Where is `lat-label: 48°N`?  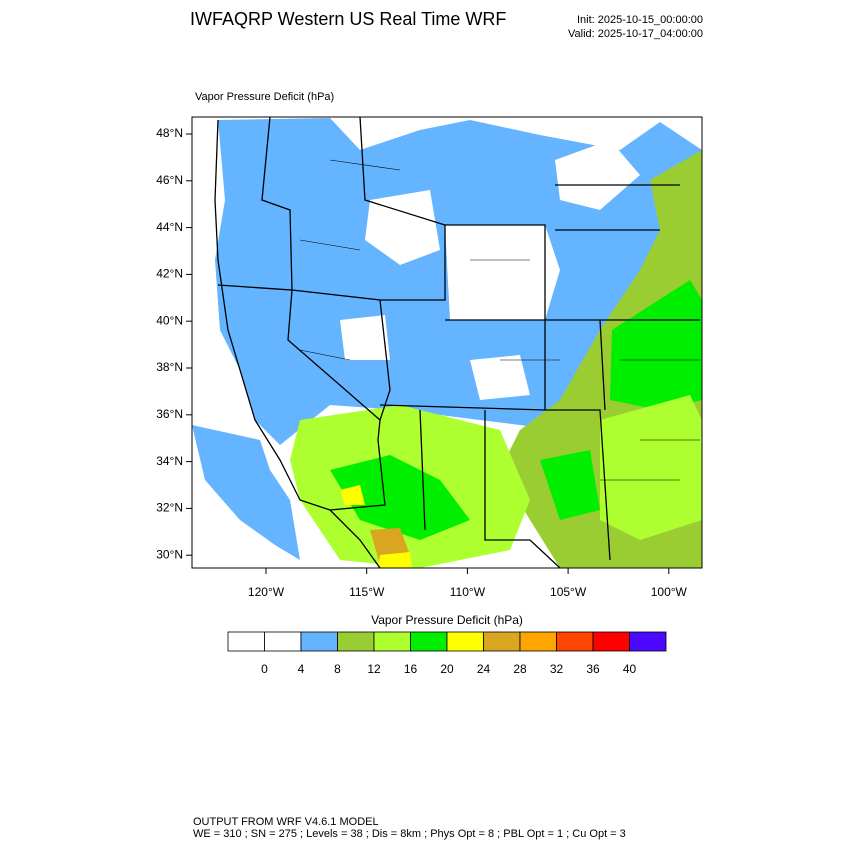 lat-label: 48°N is located at coordinates (169, 133).